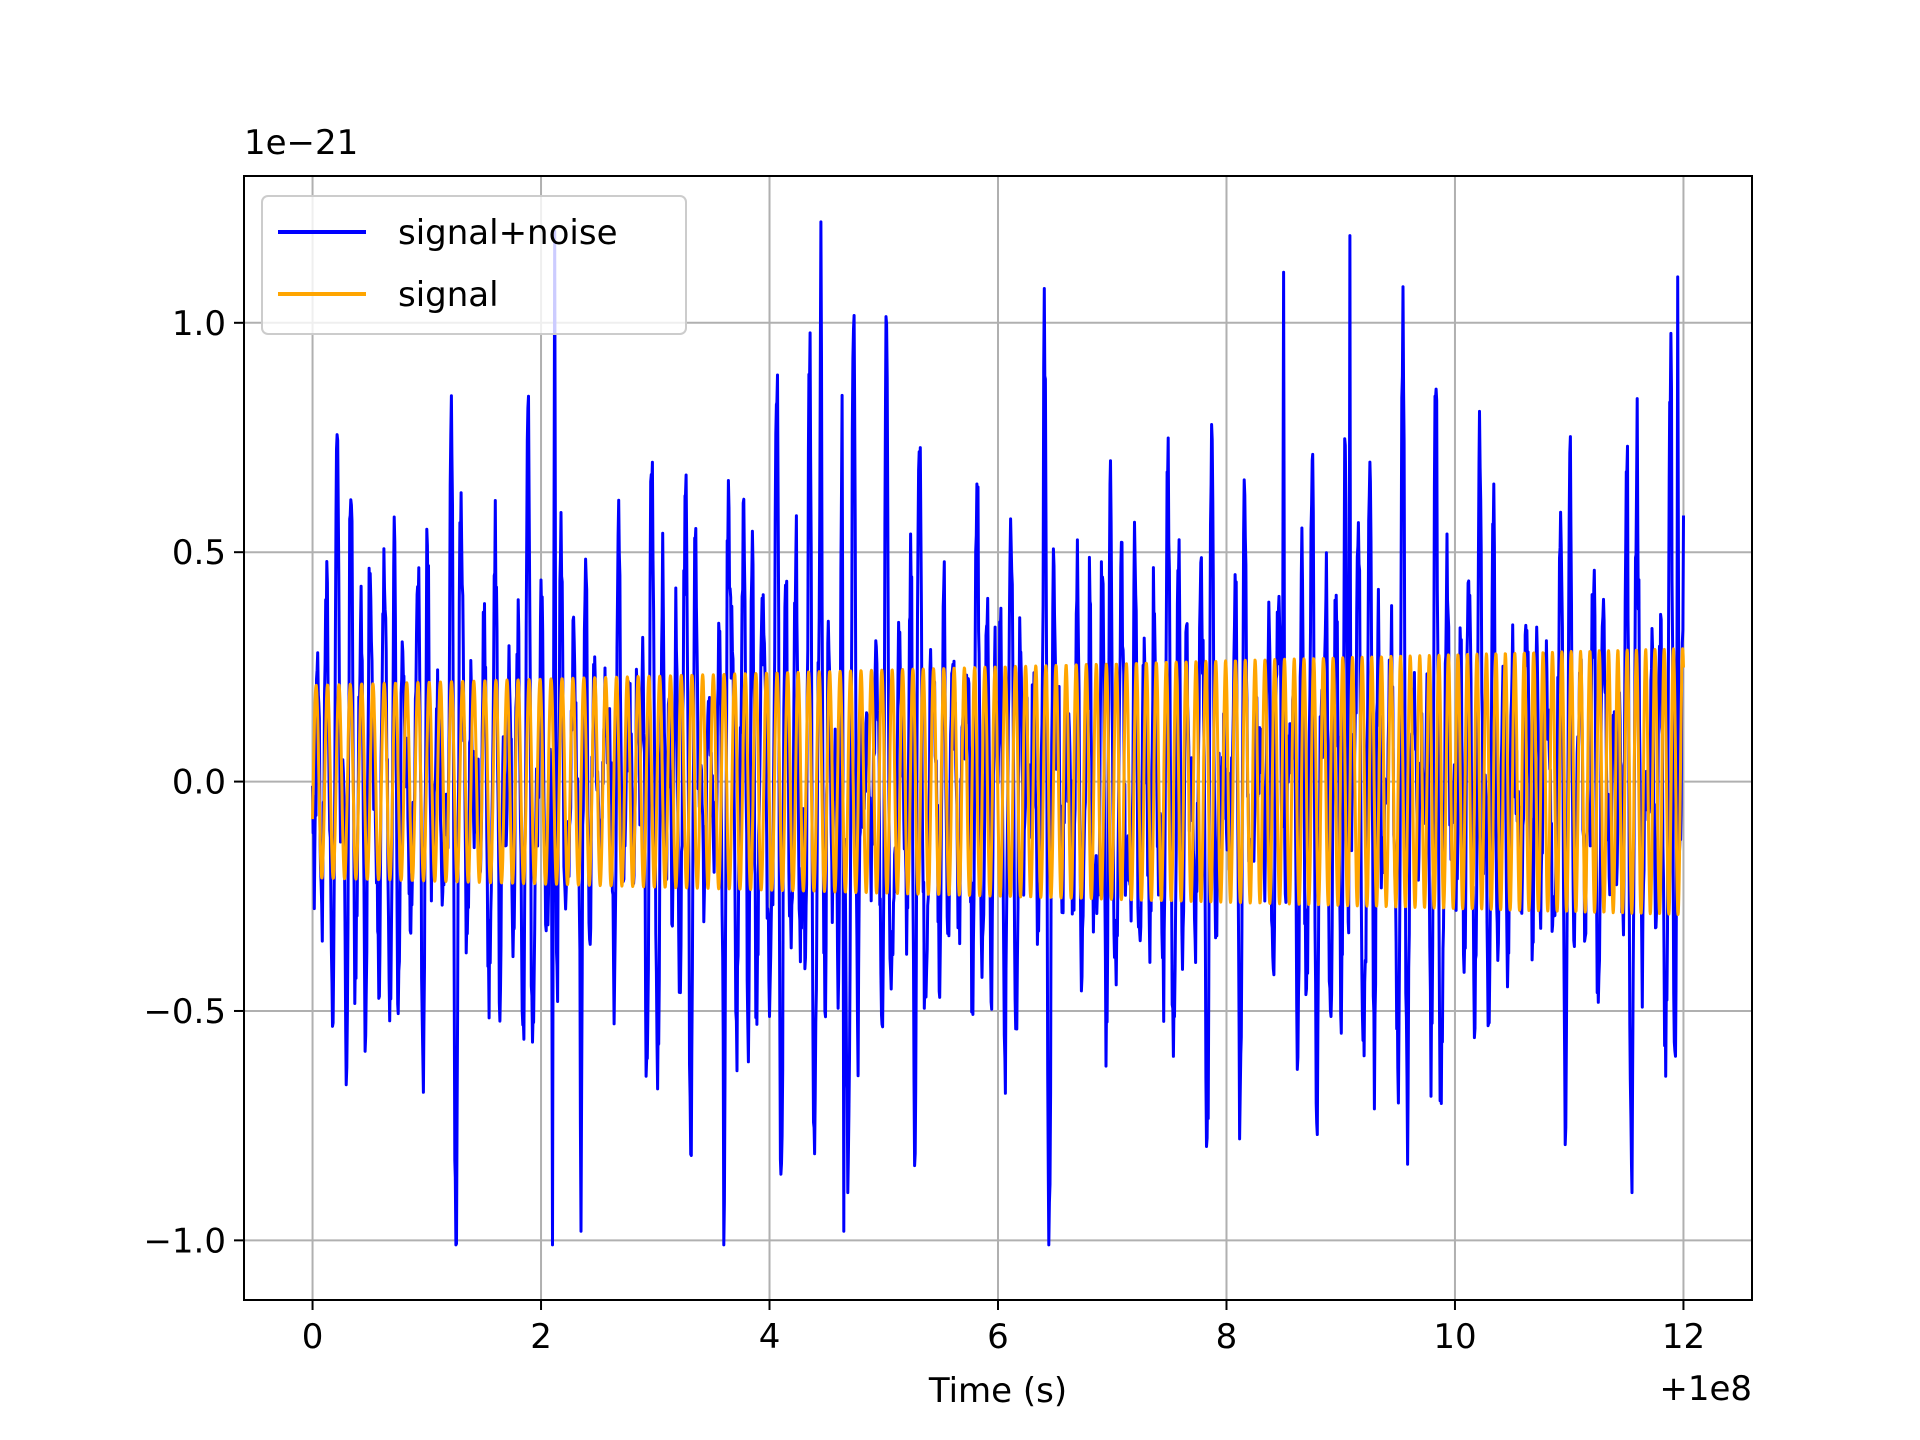  Describe the element at coordinates (997, 1391) in the screenshot. I see `x-axis-label: Time (s)` at that location.